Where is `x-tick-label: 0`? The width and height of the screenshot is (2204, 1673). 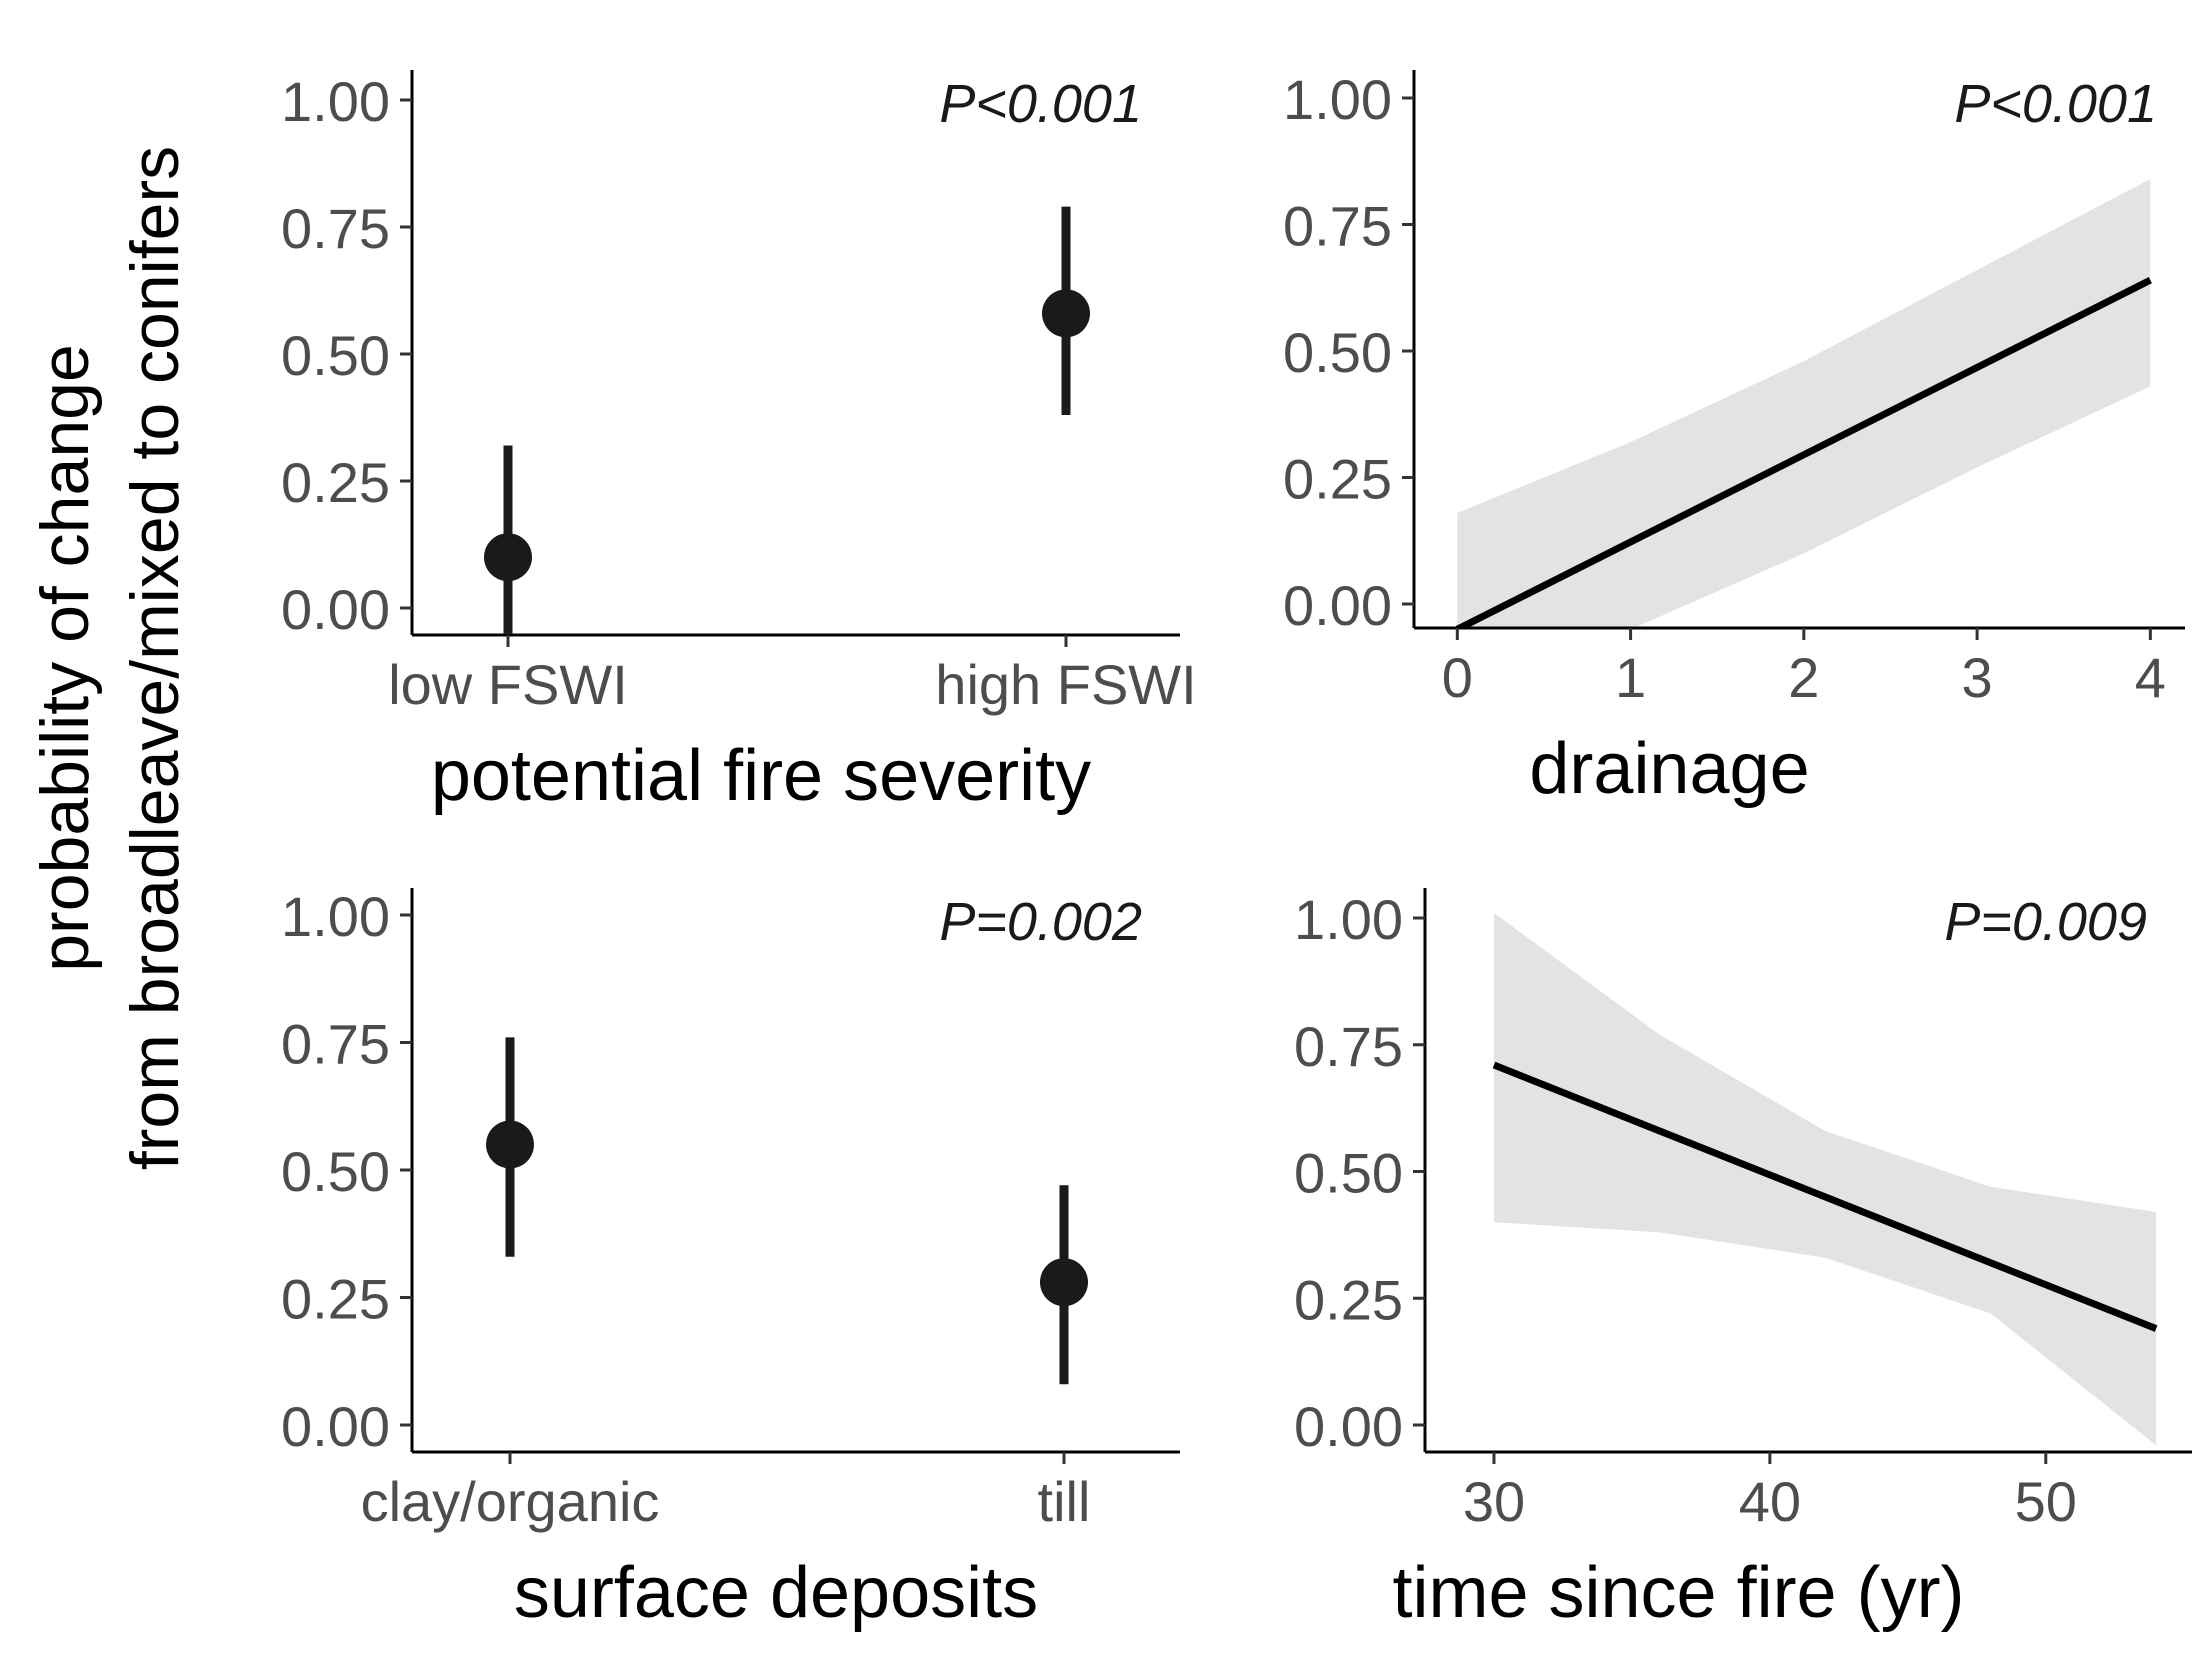 x-tick-label: 0 is located at coordinates (1457, 677).